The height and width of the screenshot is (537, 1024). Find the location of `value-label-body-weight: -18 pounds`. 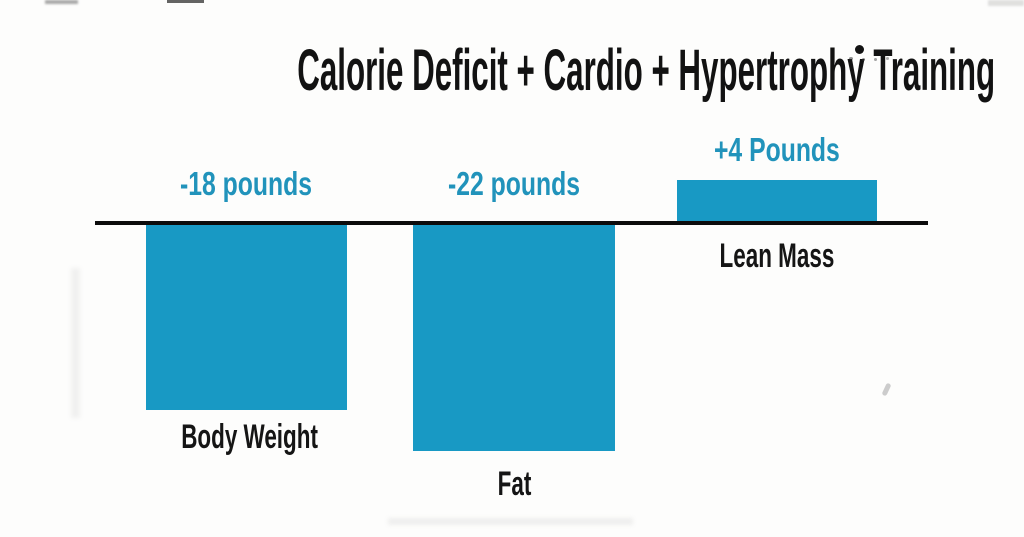

value-label-body-weight: -18 pounds is located at coordinates (246, 183).